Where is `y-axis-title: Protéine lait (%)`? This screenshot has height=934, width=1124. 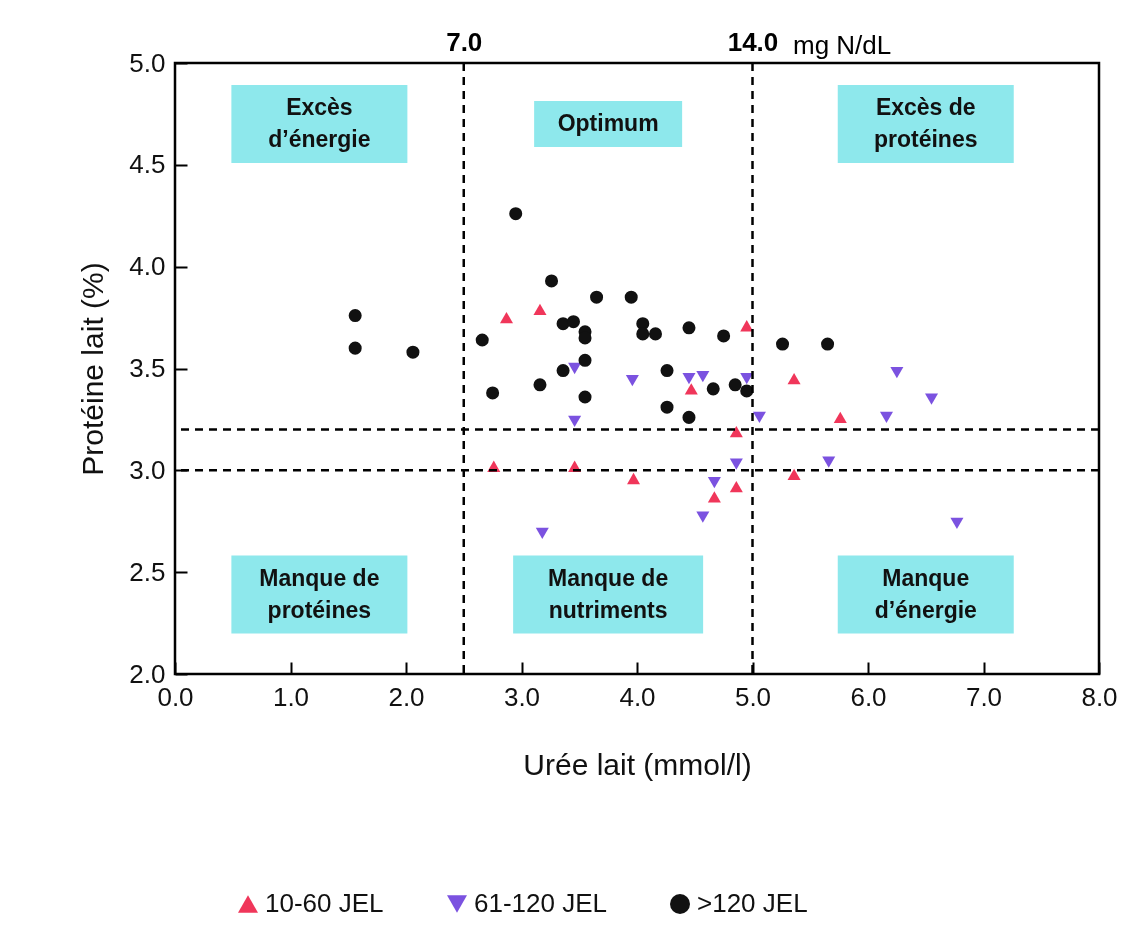
y-axis-title: Protéine lait (%) is located at coordinates (93, 369).